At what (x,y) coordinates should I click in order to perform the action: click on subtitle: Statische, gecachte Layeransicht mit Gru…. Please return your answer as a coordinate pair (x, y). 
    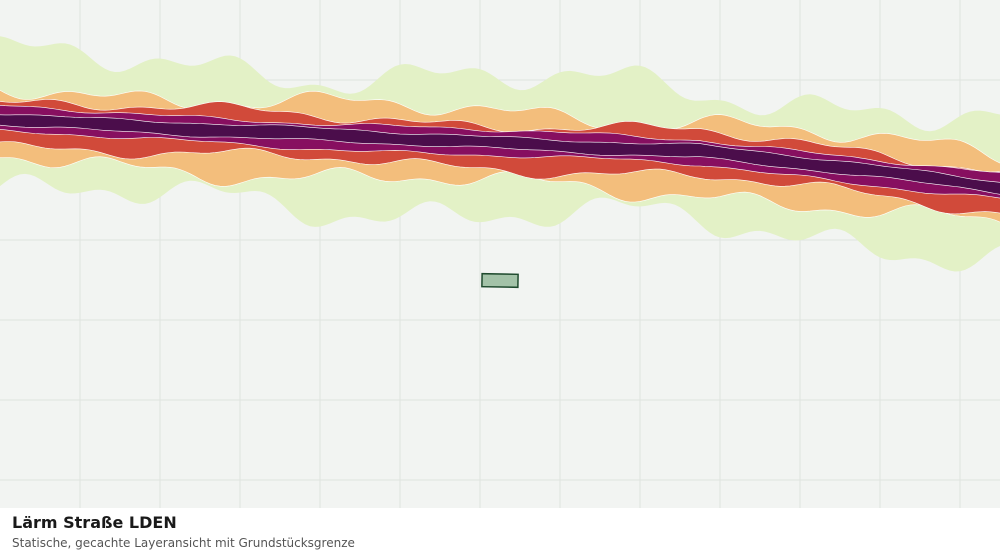
    Looking at the image, I should click on (183, 543).